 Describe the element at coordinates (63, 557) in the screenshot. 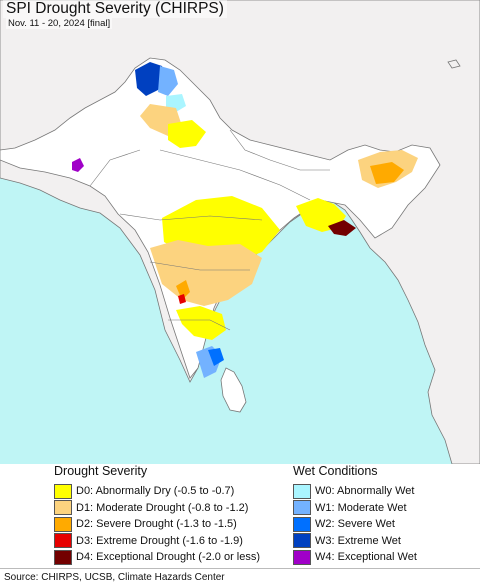

I see `swatch-d4` at that location.